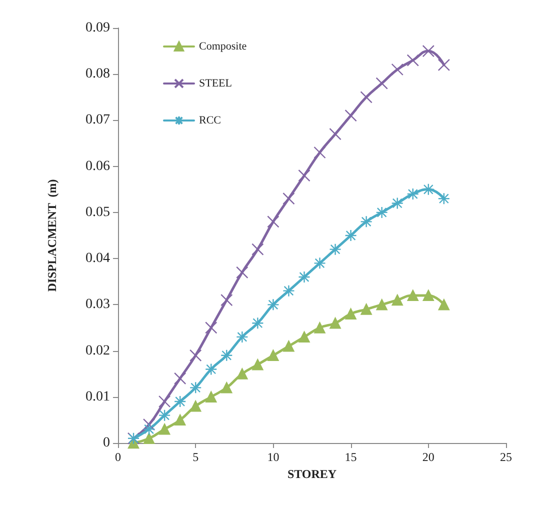 The image size is (539, 509). What do you see at coordinates (98, 396) in the screenshot?
I see `y-tick-label: 0.01` at bounding box center [98, 396].